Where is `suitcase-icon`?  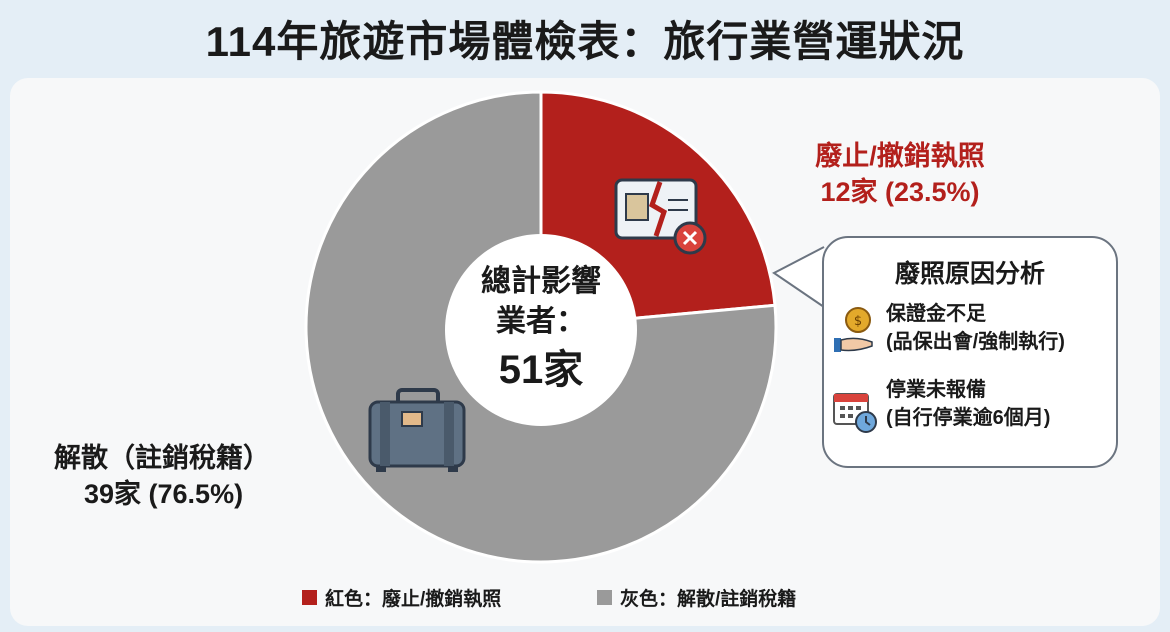
suitcase-icon is located at coordinates (417, 430).